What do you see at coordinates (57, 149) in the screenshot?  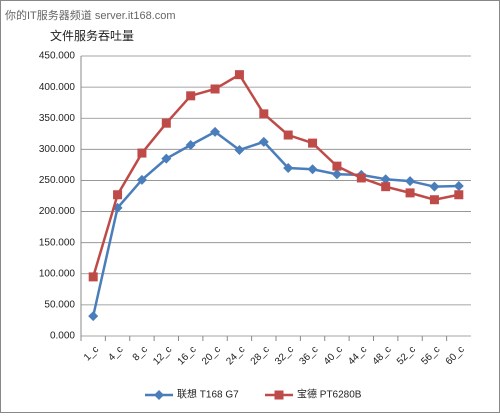 I see `y-tick-label: 300.000` at bounding box center [57, 149].